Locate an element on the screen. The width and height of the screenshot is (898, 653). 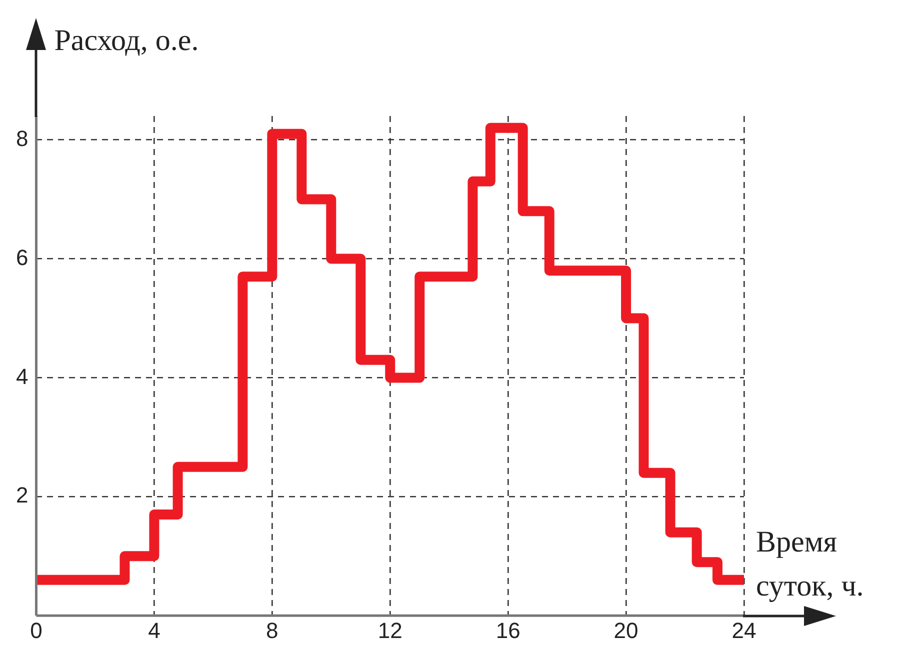
y-tick-label: 6 is located at coordinates (22, 257).